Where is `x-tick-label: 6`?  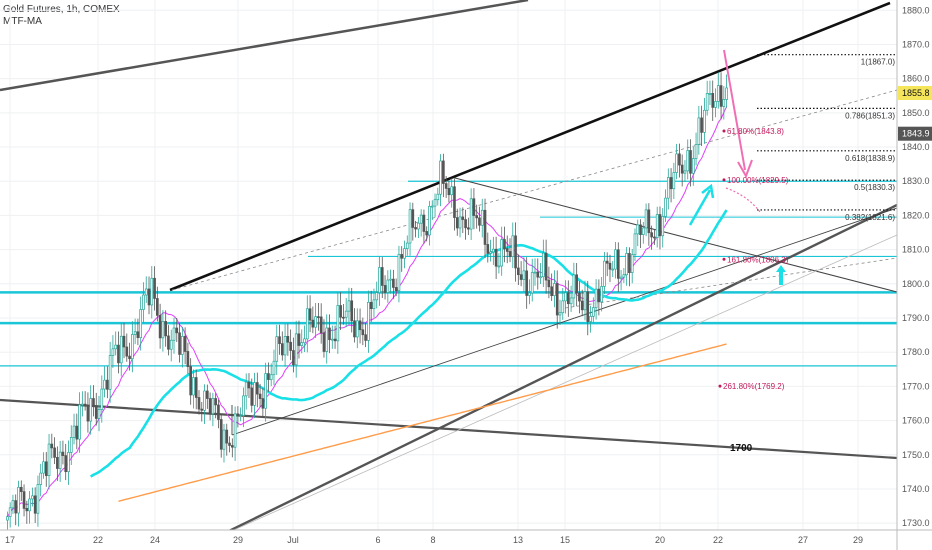 x-tick-label: 6 is located at coordinates (377, 540).